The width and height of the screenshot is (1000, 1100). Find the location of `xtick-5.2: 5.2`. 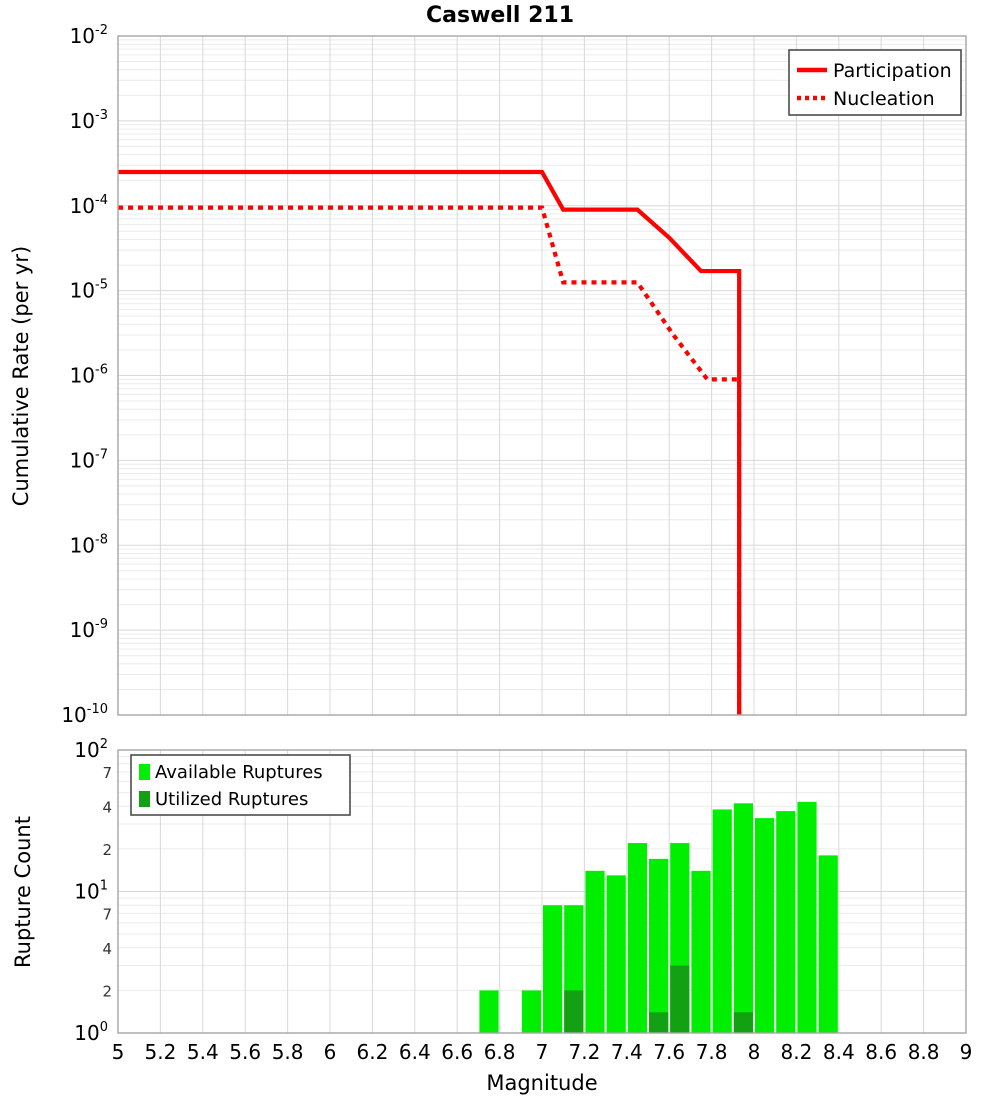

xtick-5.2: 5.2 is located at coordinates (160, 1052).